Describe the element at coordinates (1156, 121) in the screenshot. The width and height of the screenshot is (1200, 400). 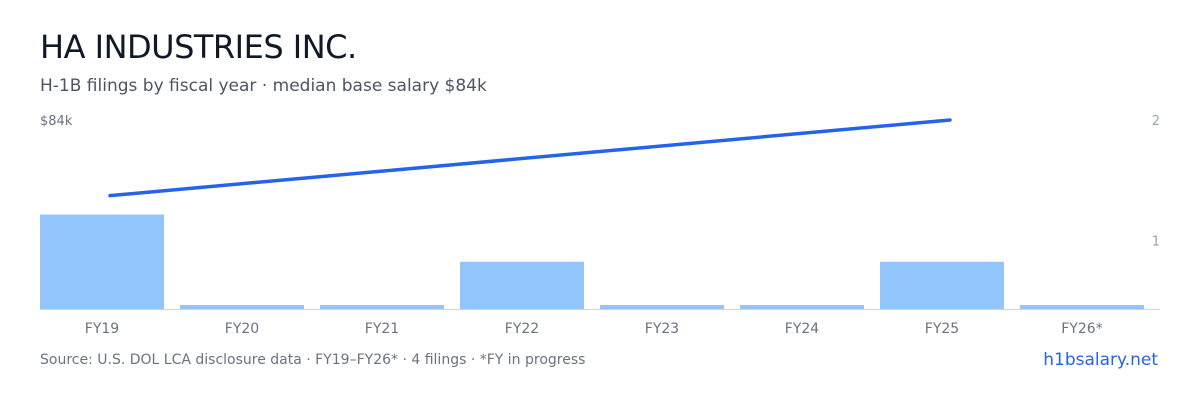
I see `y-right-tick-label: 2` at that location.